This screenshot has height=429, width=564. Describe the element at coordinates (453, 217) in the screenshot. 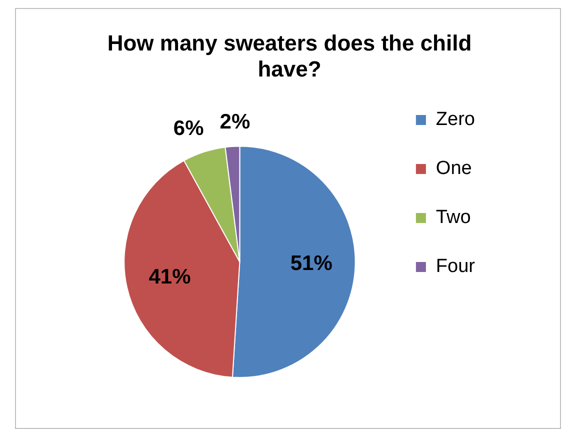

I see `legend-label: Two` at that location.